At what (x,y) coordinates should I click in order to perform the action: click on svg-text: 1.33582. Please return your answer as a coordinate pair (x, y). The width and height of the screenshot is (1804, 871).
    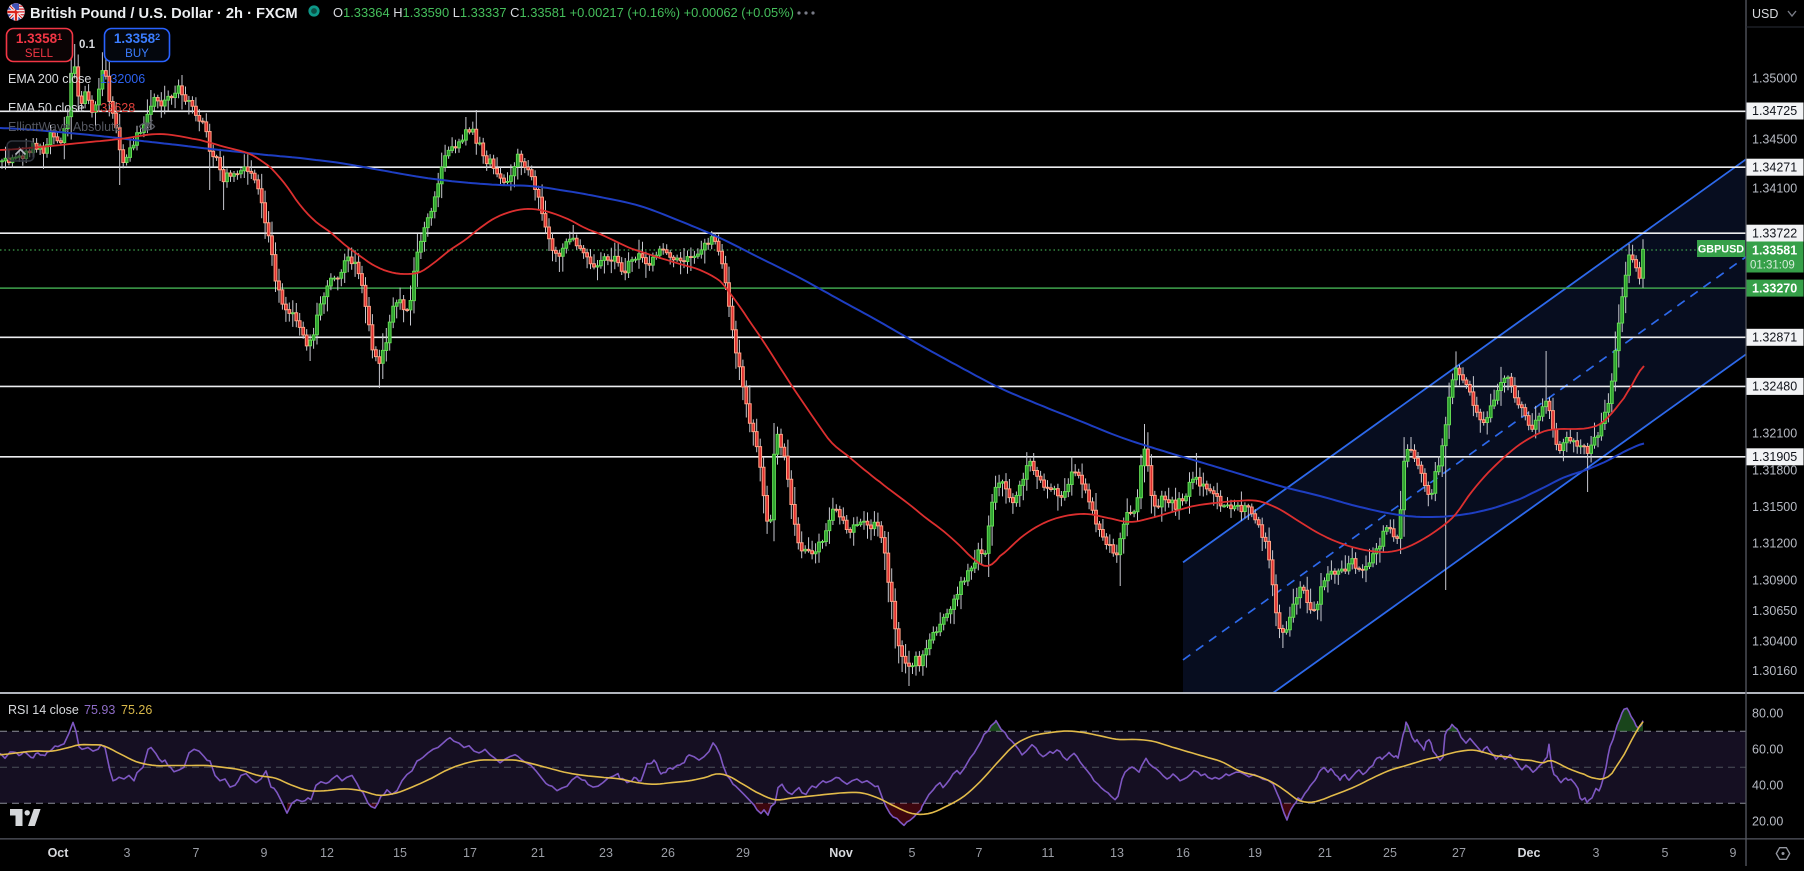
    Looking at the image, I should click on (137, 38).